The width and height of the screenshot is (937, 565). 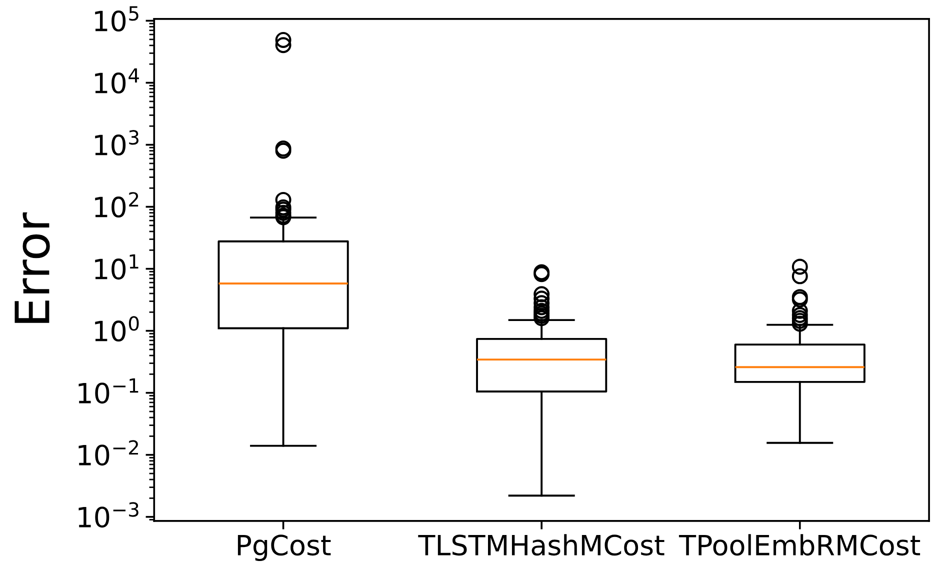 I want to click on x-tick-label: TPoolEmbRMCost, so click(x=799, y=545).